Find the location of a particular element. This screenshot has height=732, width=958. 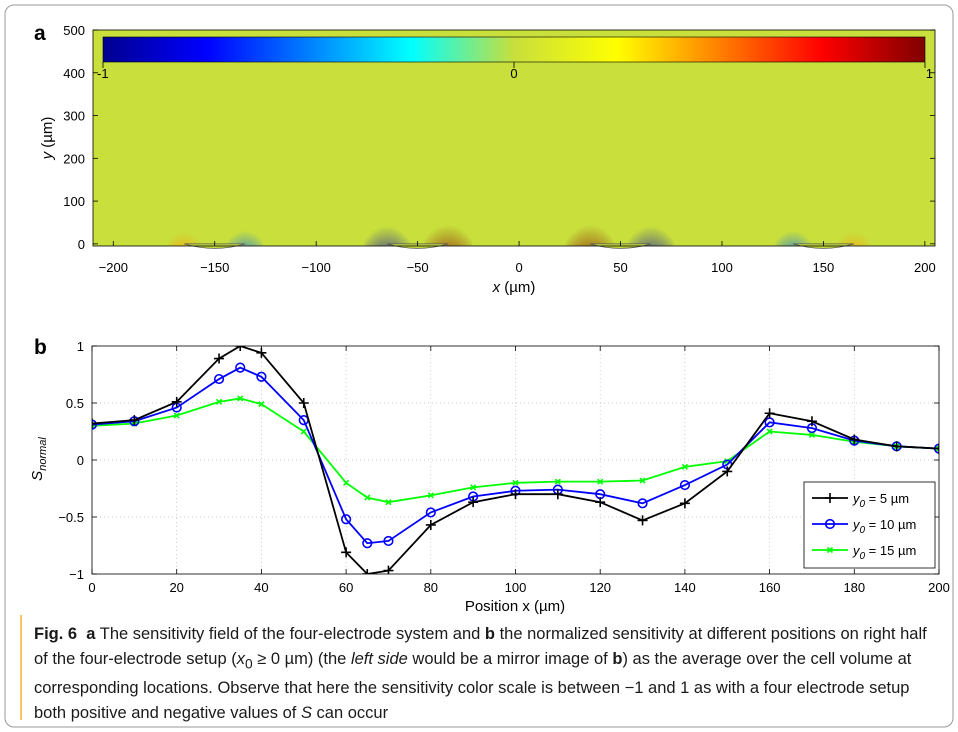

line-chart-y-tick-label: −1 is located at coordinates (76, 574).